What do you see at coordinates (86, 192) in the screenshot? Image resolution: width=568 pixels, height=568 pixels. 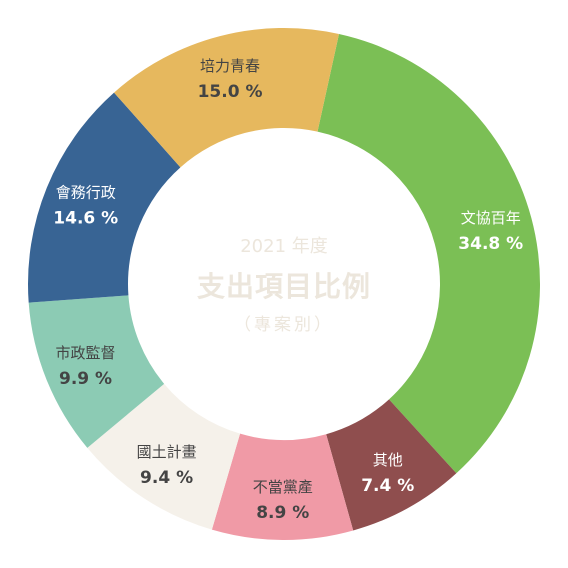 I see `slice-label-5: 會務行政` at bounding box center [86, 192].